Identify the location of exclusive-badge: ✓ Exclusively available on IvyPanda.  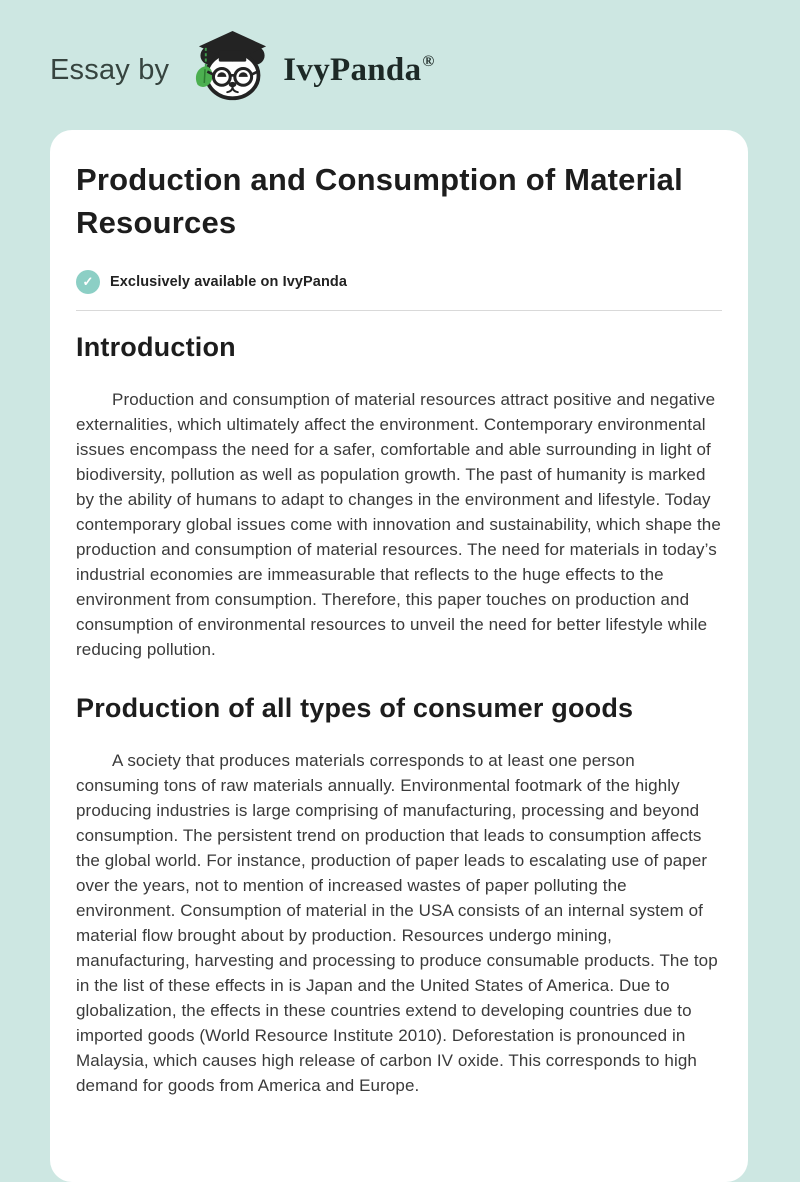
(399, 282).